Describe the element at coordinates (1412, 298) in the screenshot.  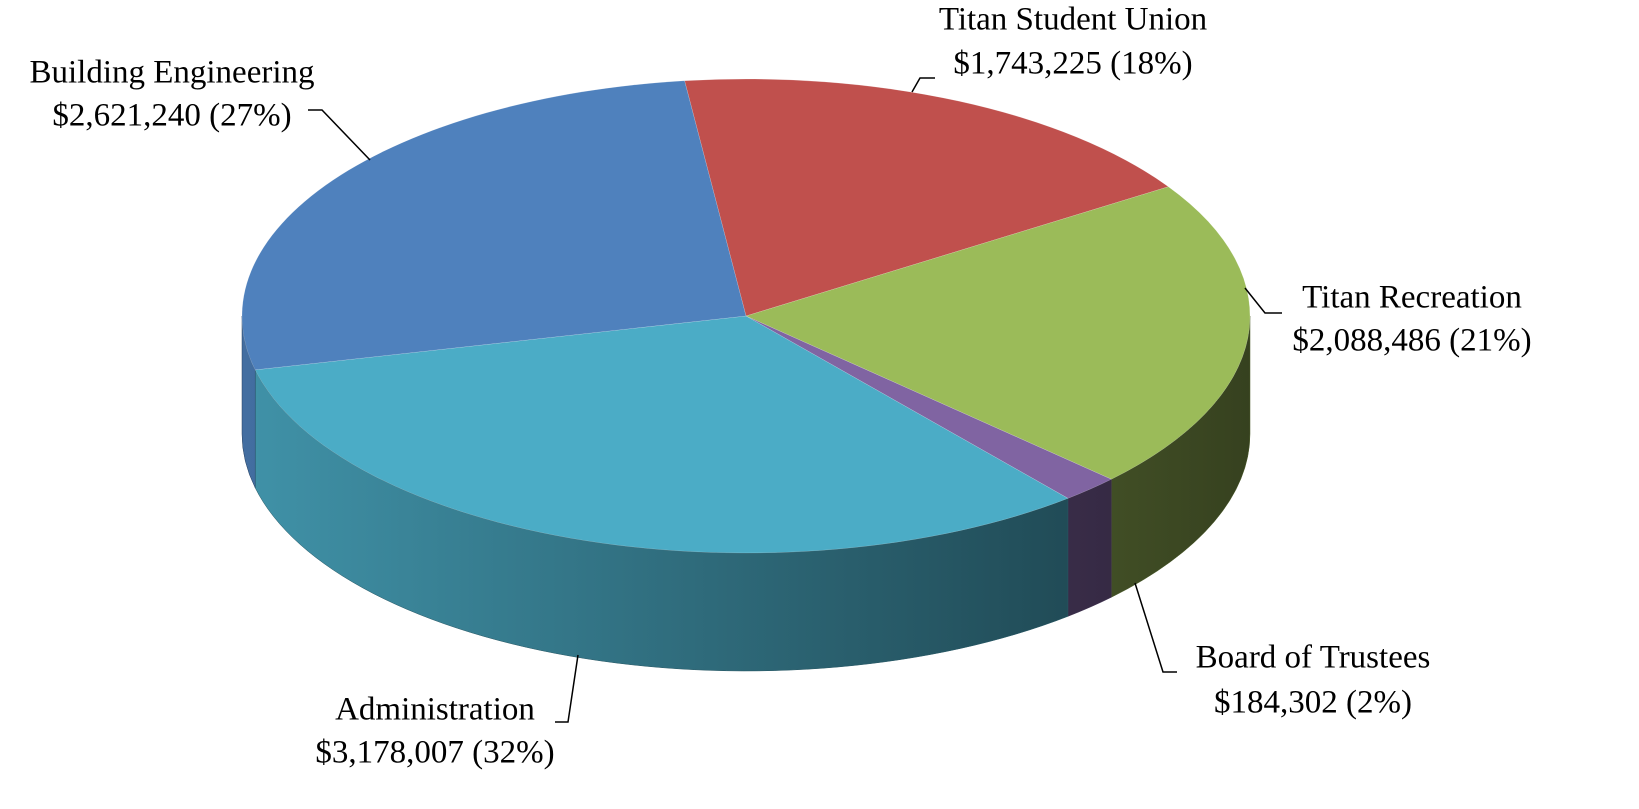
I see `label-name: Titan Recreation` at that location.